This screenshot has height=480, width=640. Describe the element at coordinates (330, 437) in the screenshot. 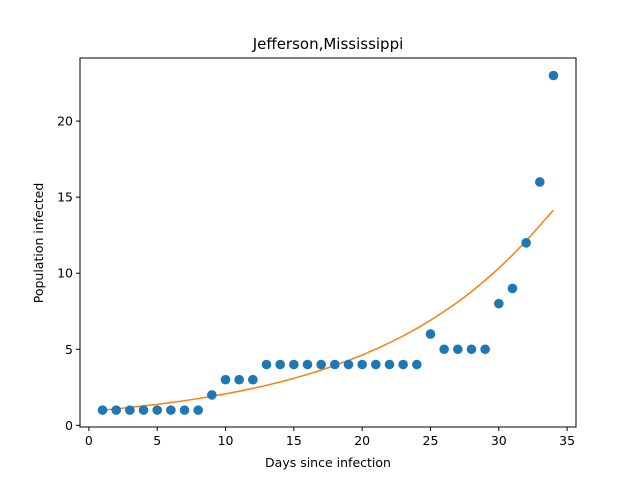

I see `x-axis-ticks: 0 5 10 15 20 25 30 35` at that location.